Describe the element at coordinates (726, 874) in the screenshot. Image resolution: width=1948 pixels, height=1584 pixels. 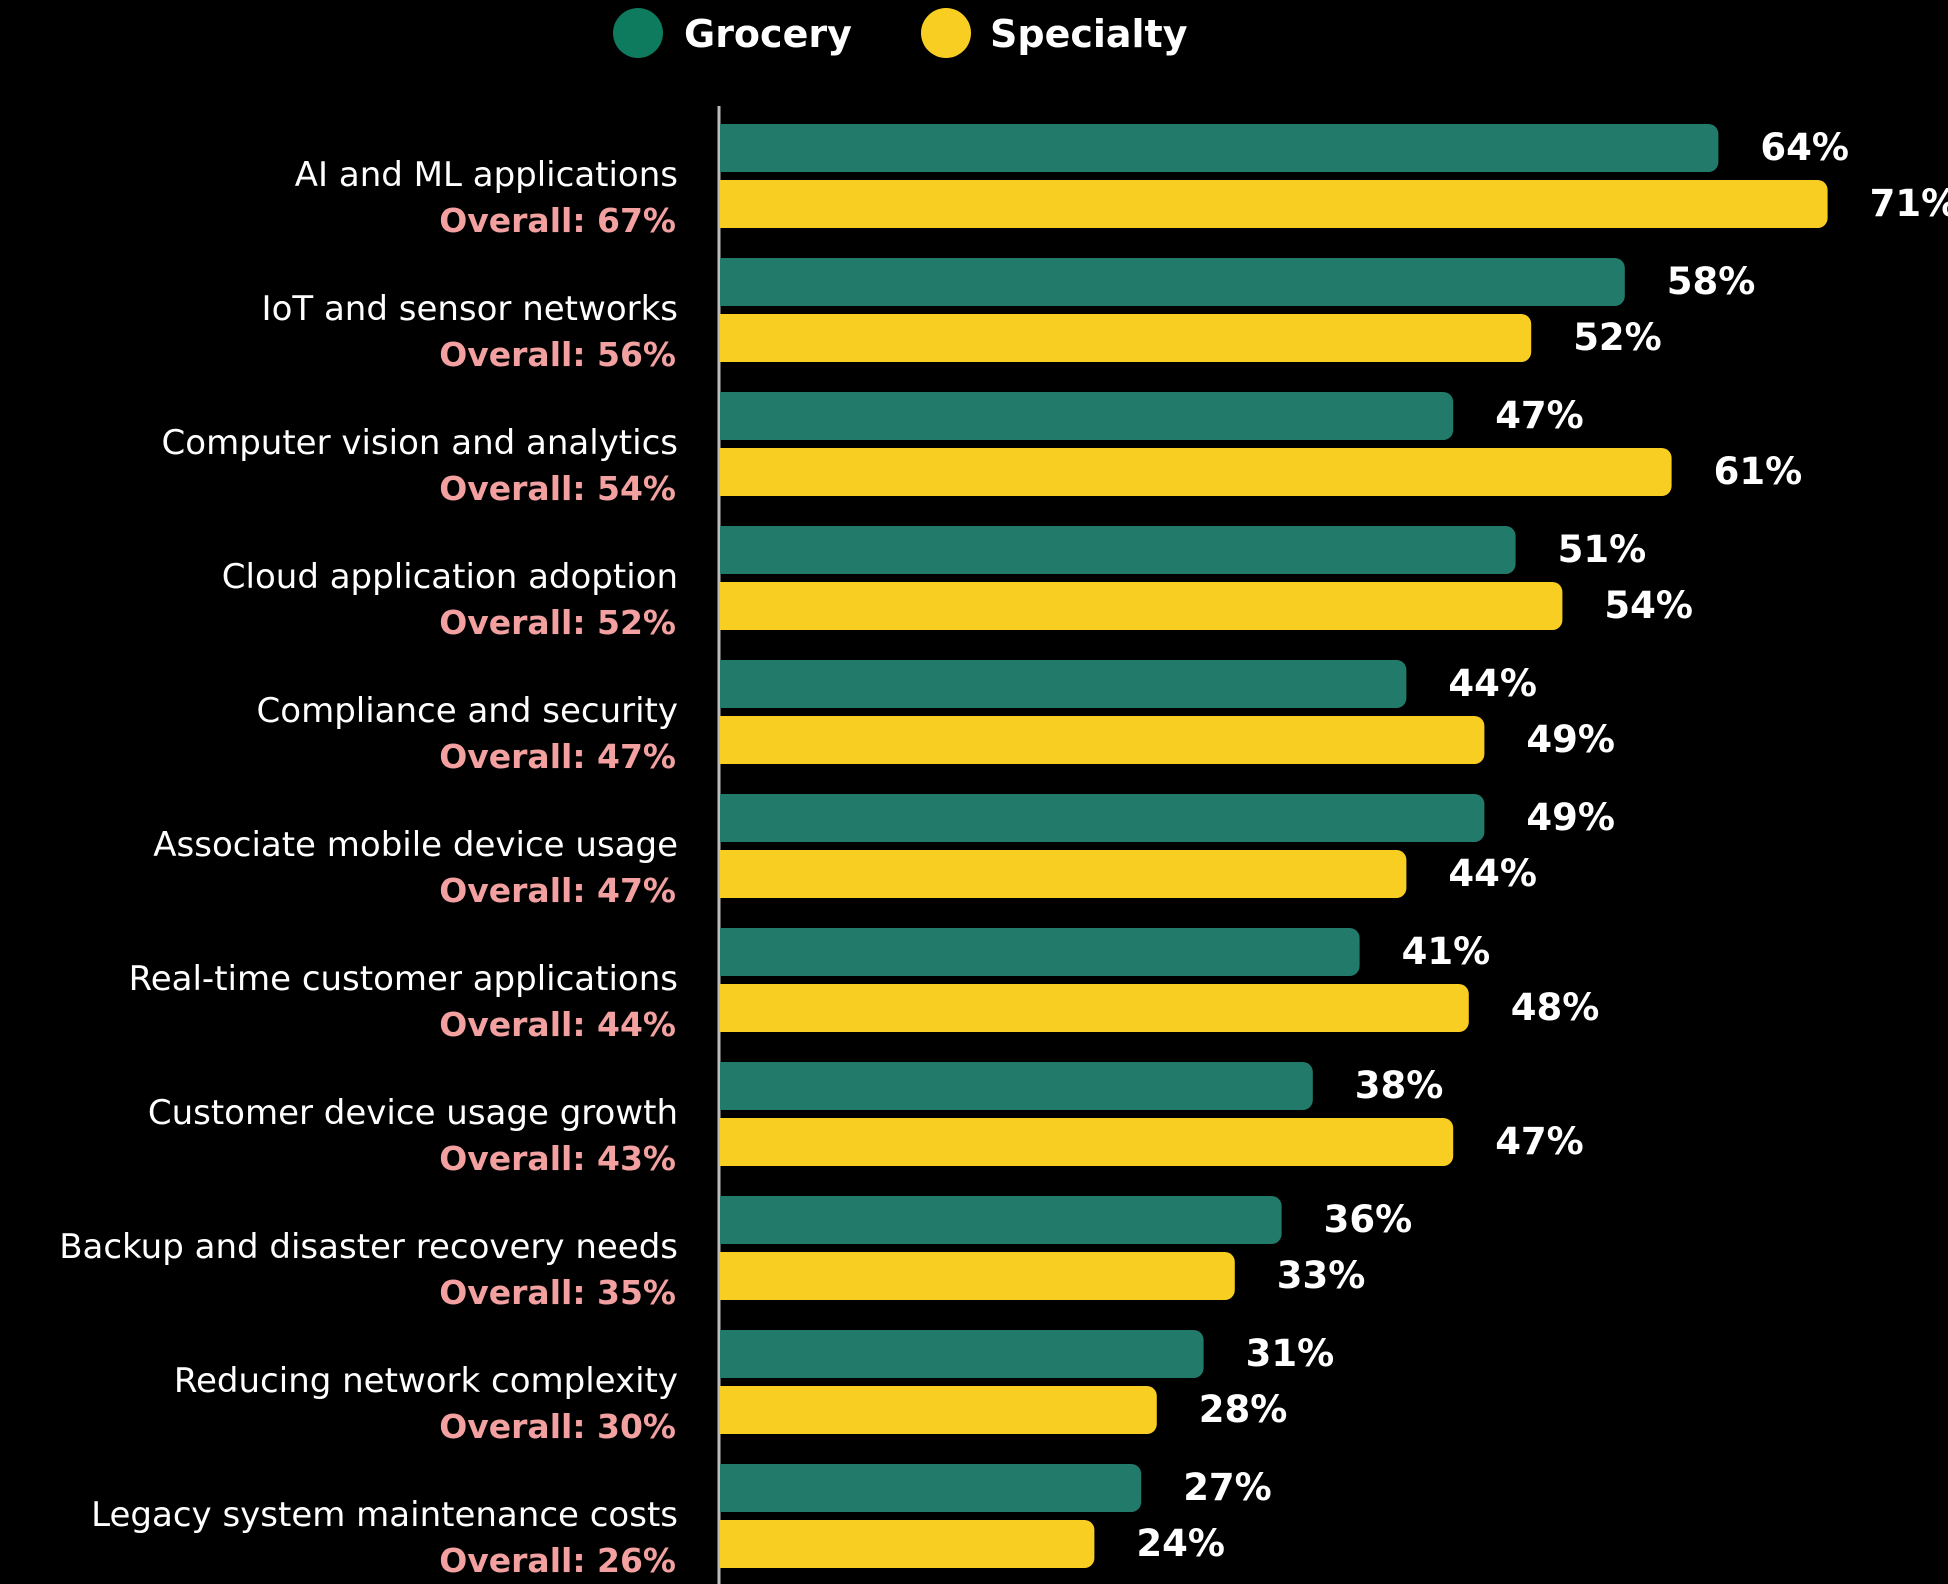
I see `bar-base-specialty-associate-mobile-device-usage` at that location.